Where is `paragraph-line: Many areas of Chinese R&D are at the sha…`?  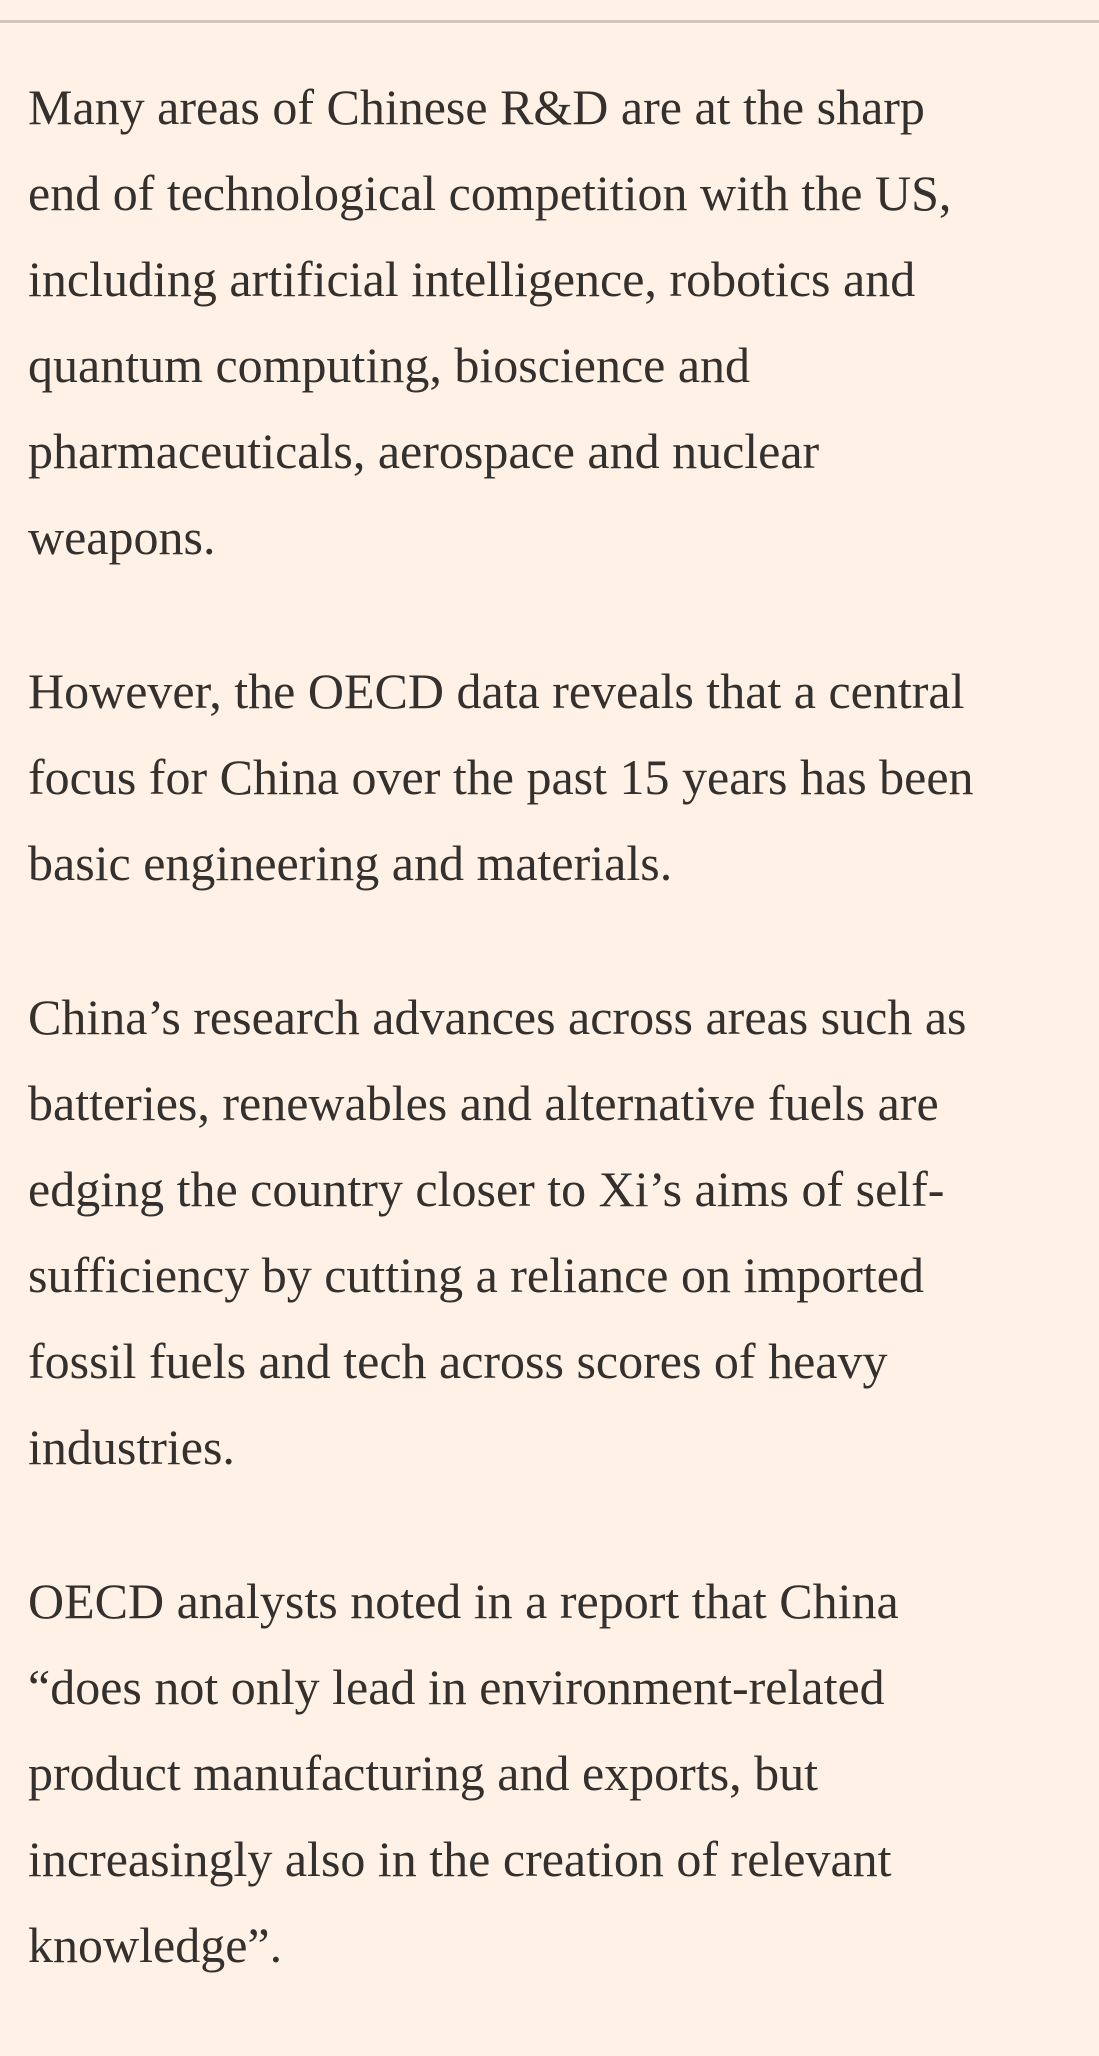 paragraph-line: Many areas of Chinese R&D are at the sha… is located at coordinates (476, 107).